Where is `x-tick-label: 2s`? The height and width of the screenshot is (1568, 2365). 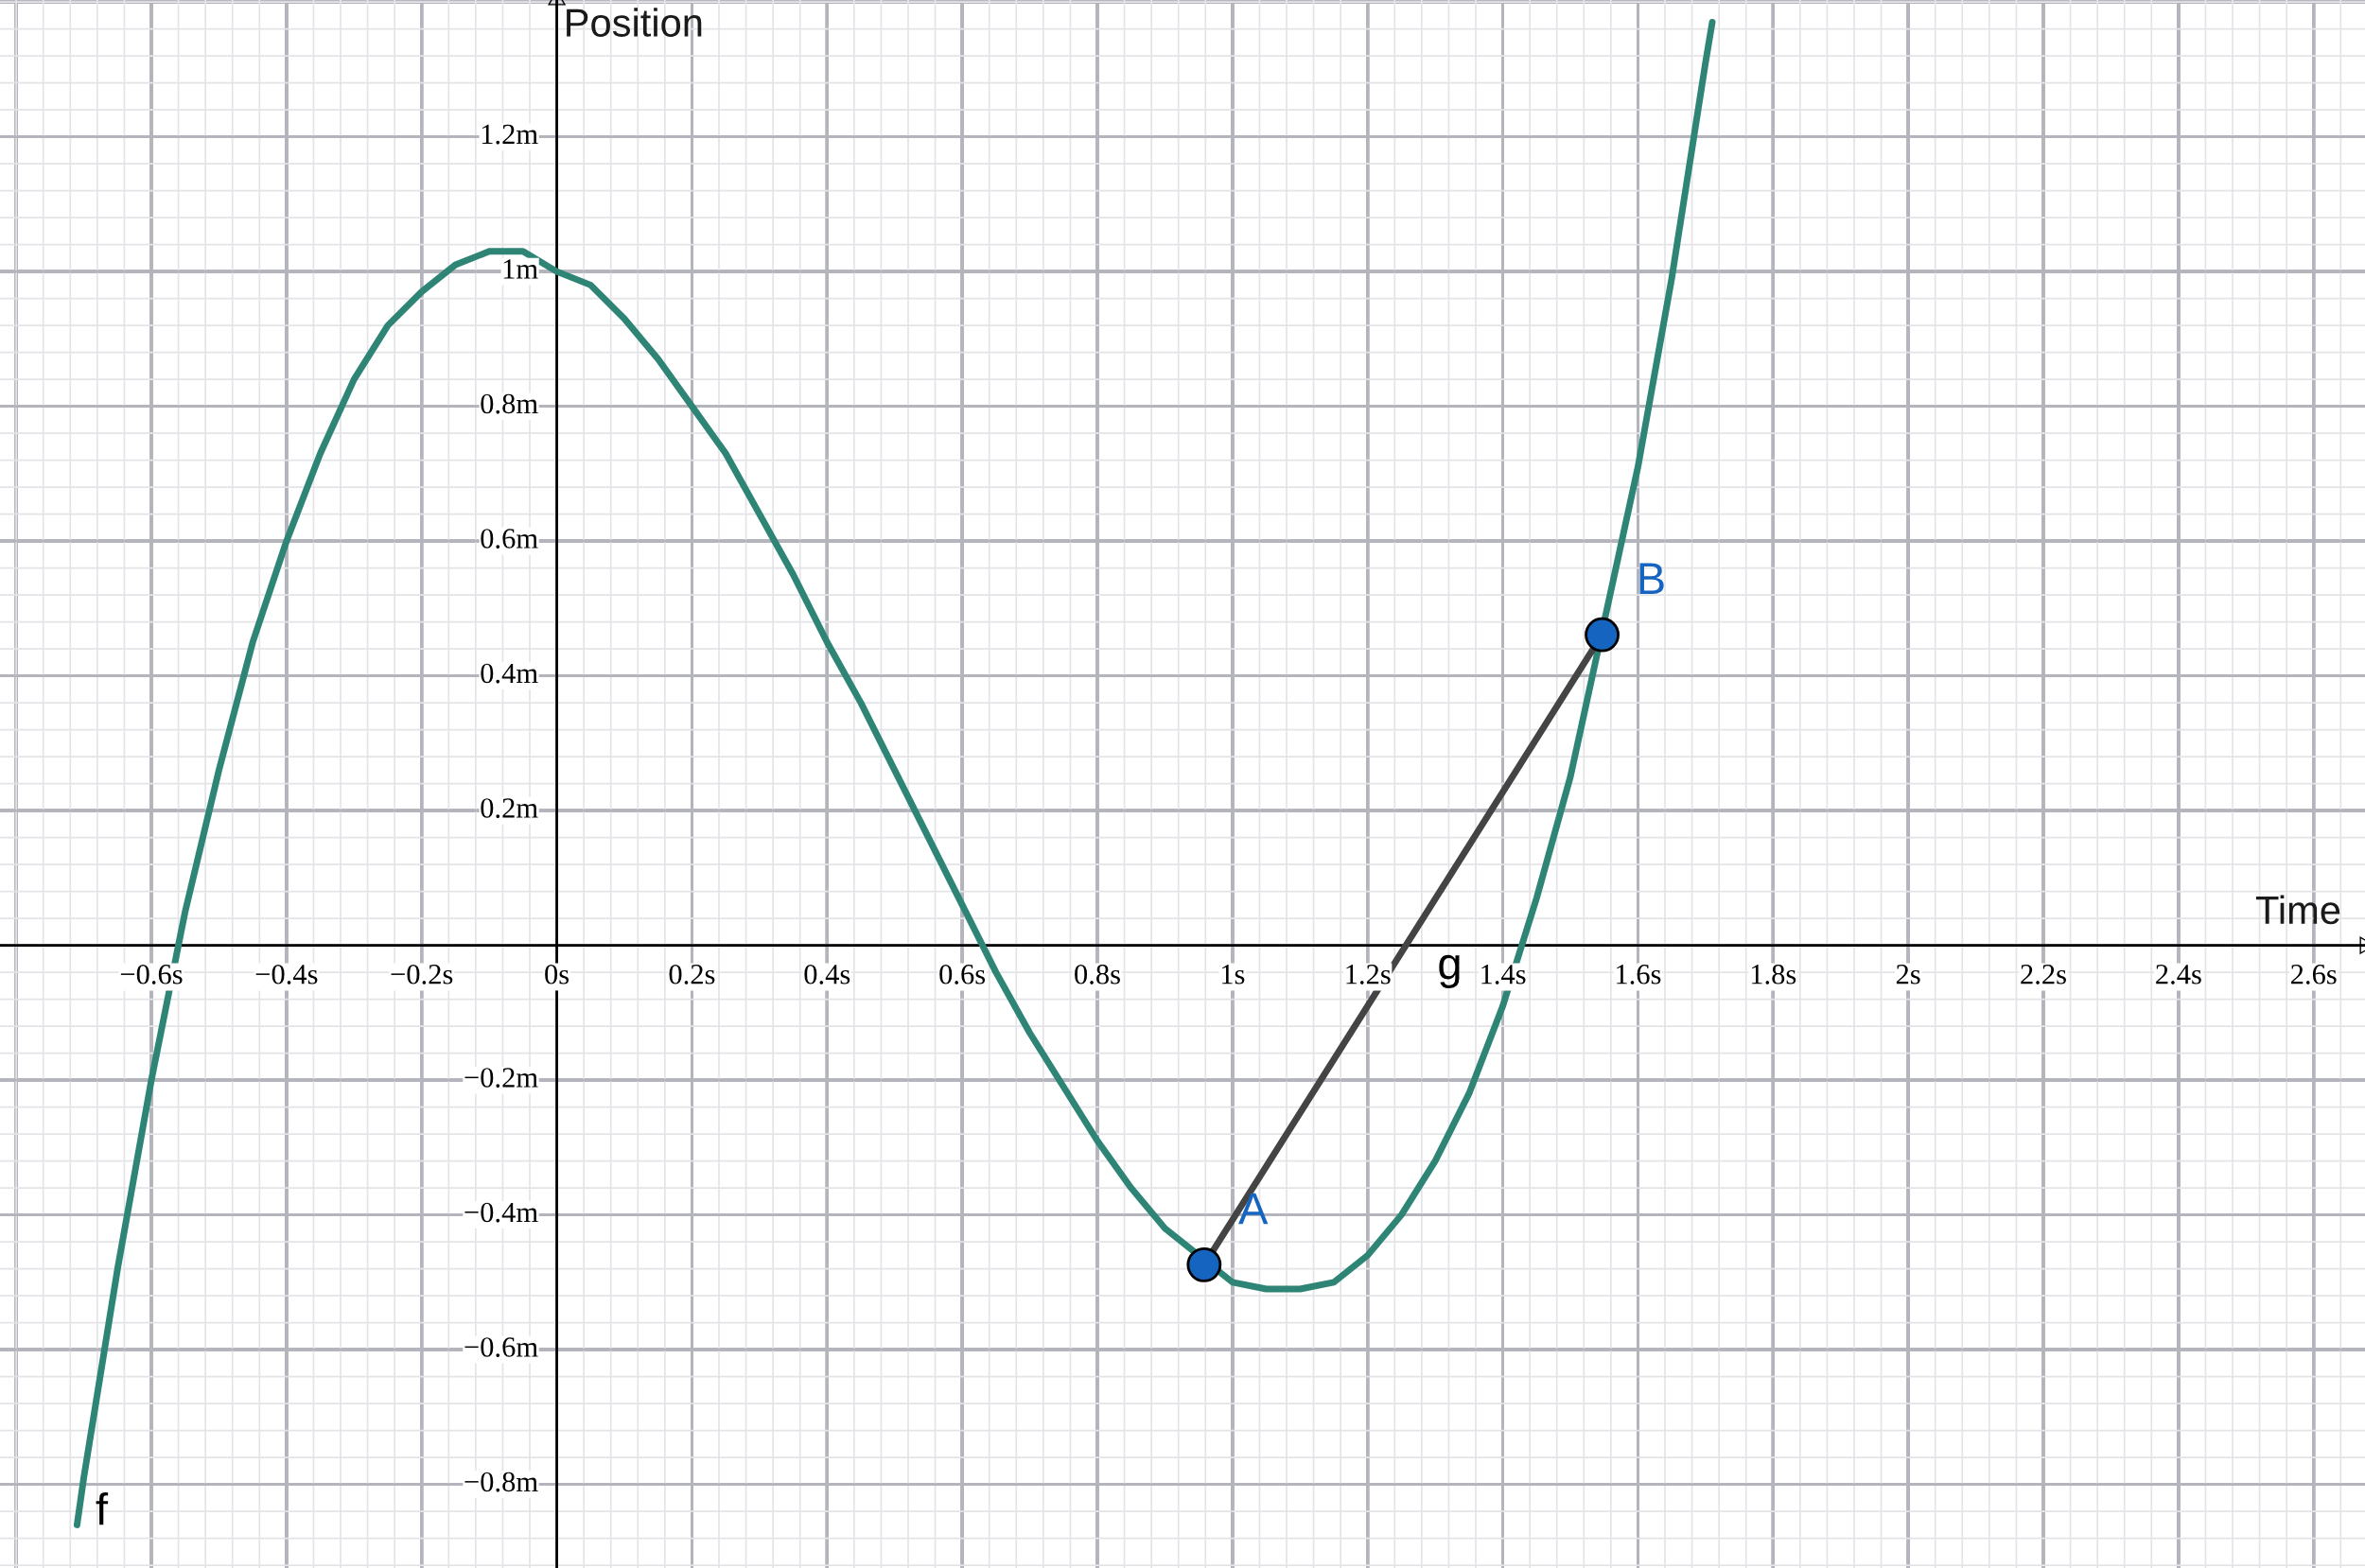 x-tick-label: 2s is located at coordinates (1908, 975).